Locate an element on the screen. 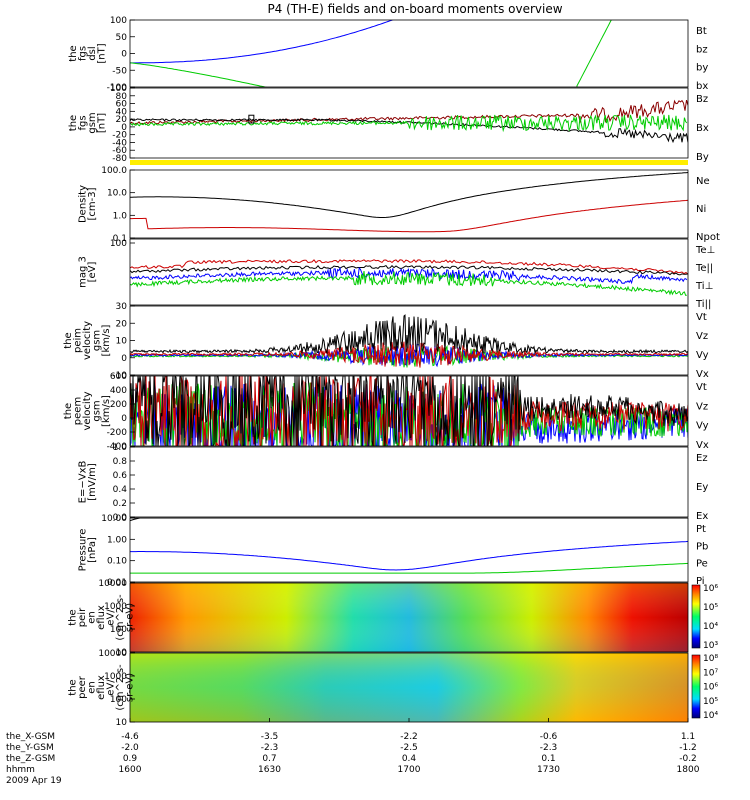 The width and height of the screenshot is (750, 800). ylabel-fgs_dsl: [nT] is located at coordinates (101, 53).